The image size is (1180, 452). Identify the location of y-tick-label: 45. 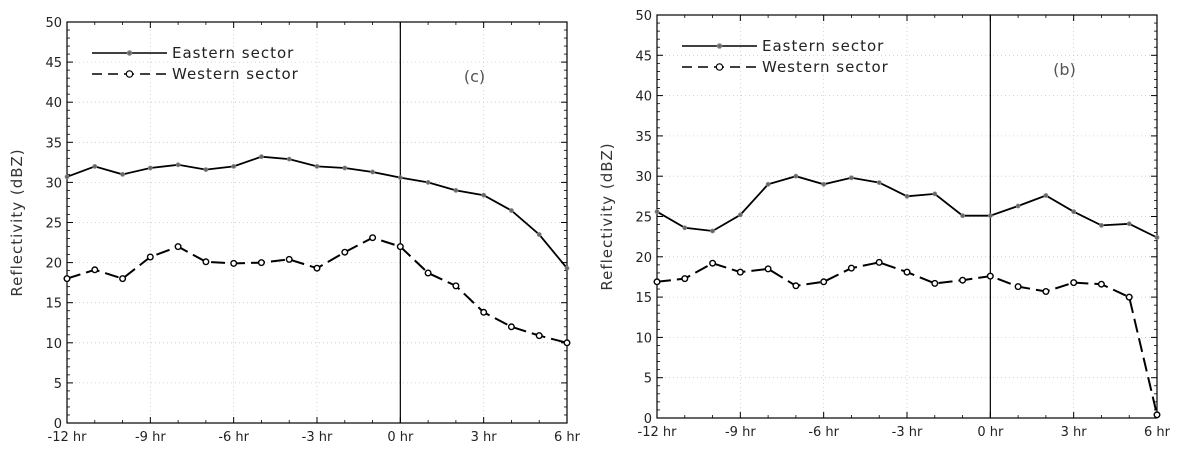
(643, 56).